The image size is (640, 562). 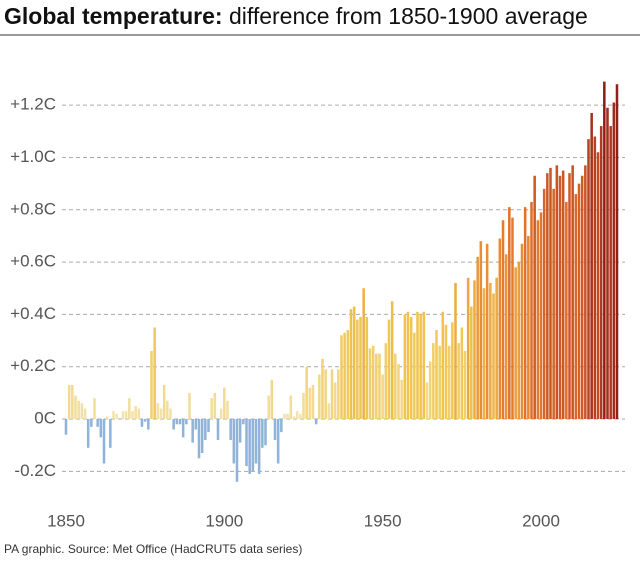 What do you see at coordinates (45, 418) in the screenshot?
I see `y-tick-label: 0C` at bounding box center [45, 418].